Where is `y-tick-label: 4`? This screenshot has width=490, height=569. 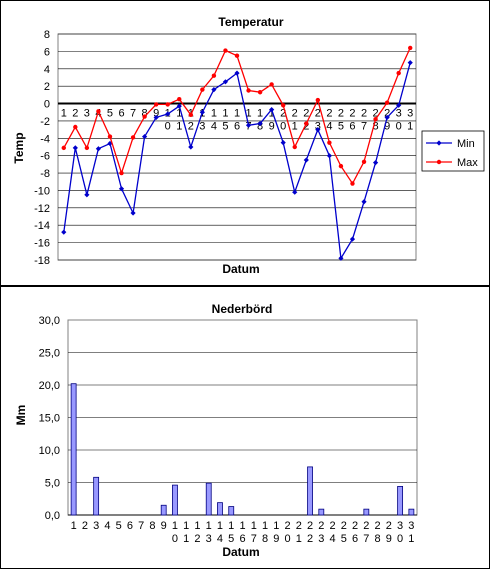
y-tick-label: 4 is located at coordinates (47, 70).